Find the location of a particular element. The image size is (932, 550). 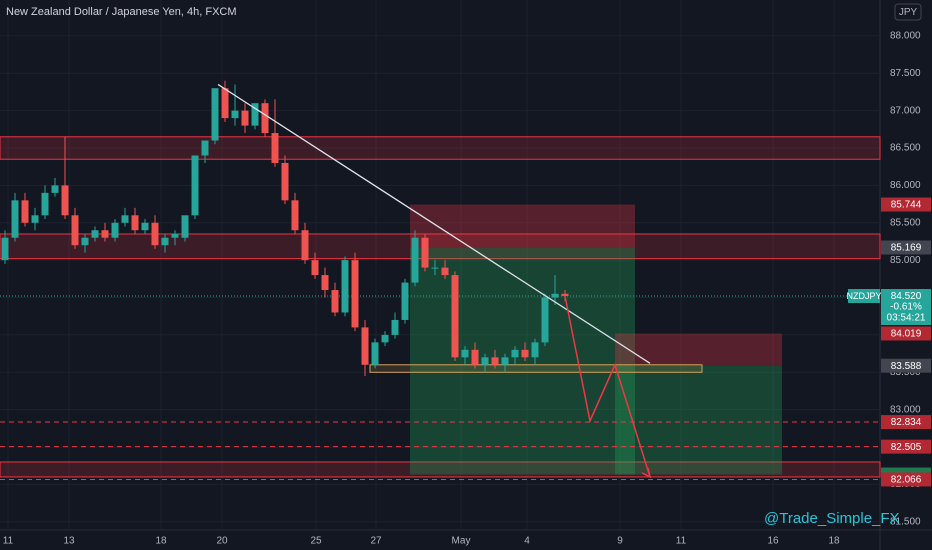

projection-path is located at coordinates (607, 386).